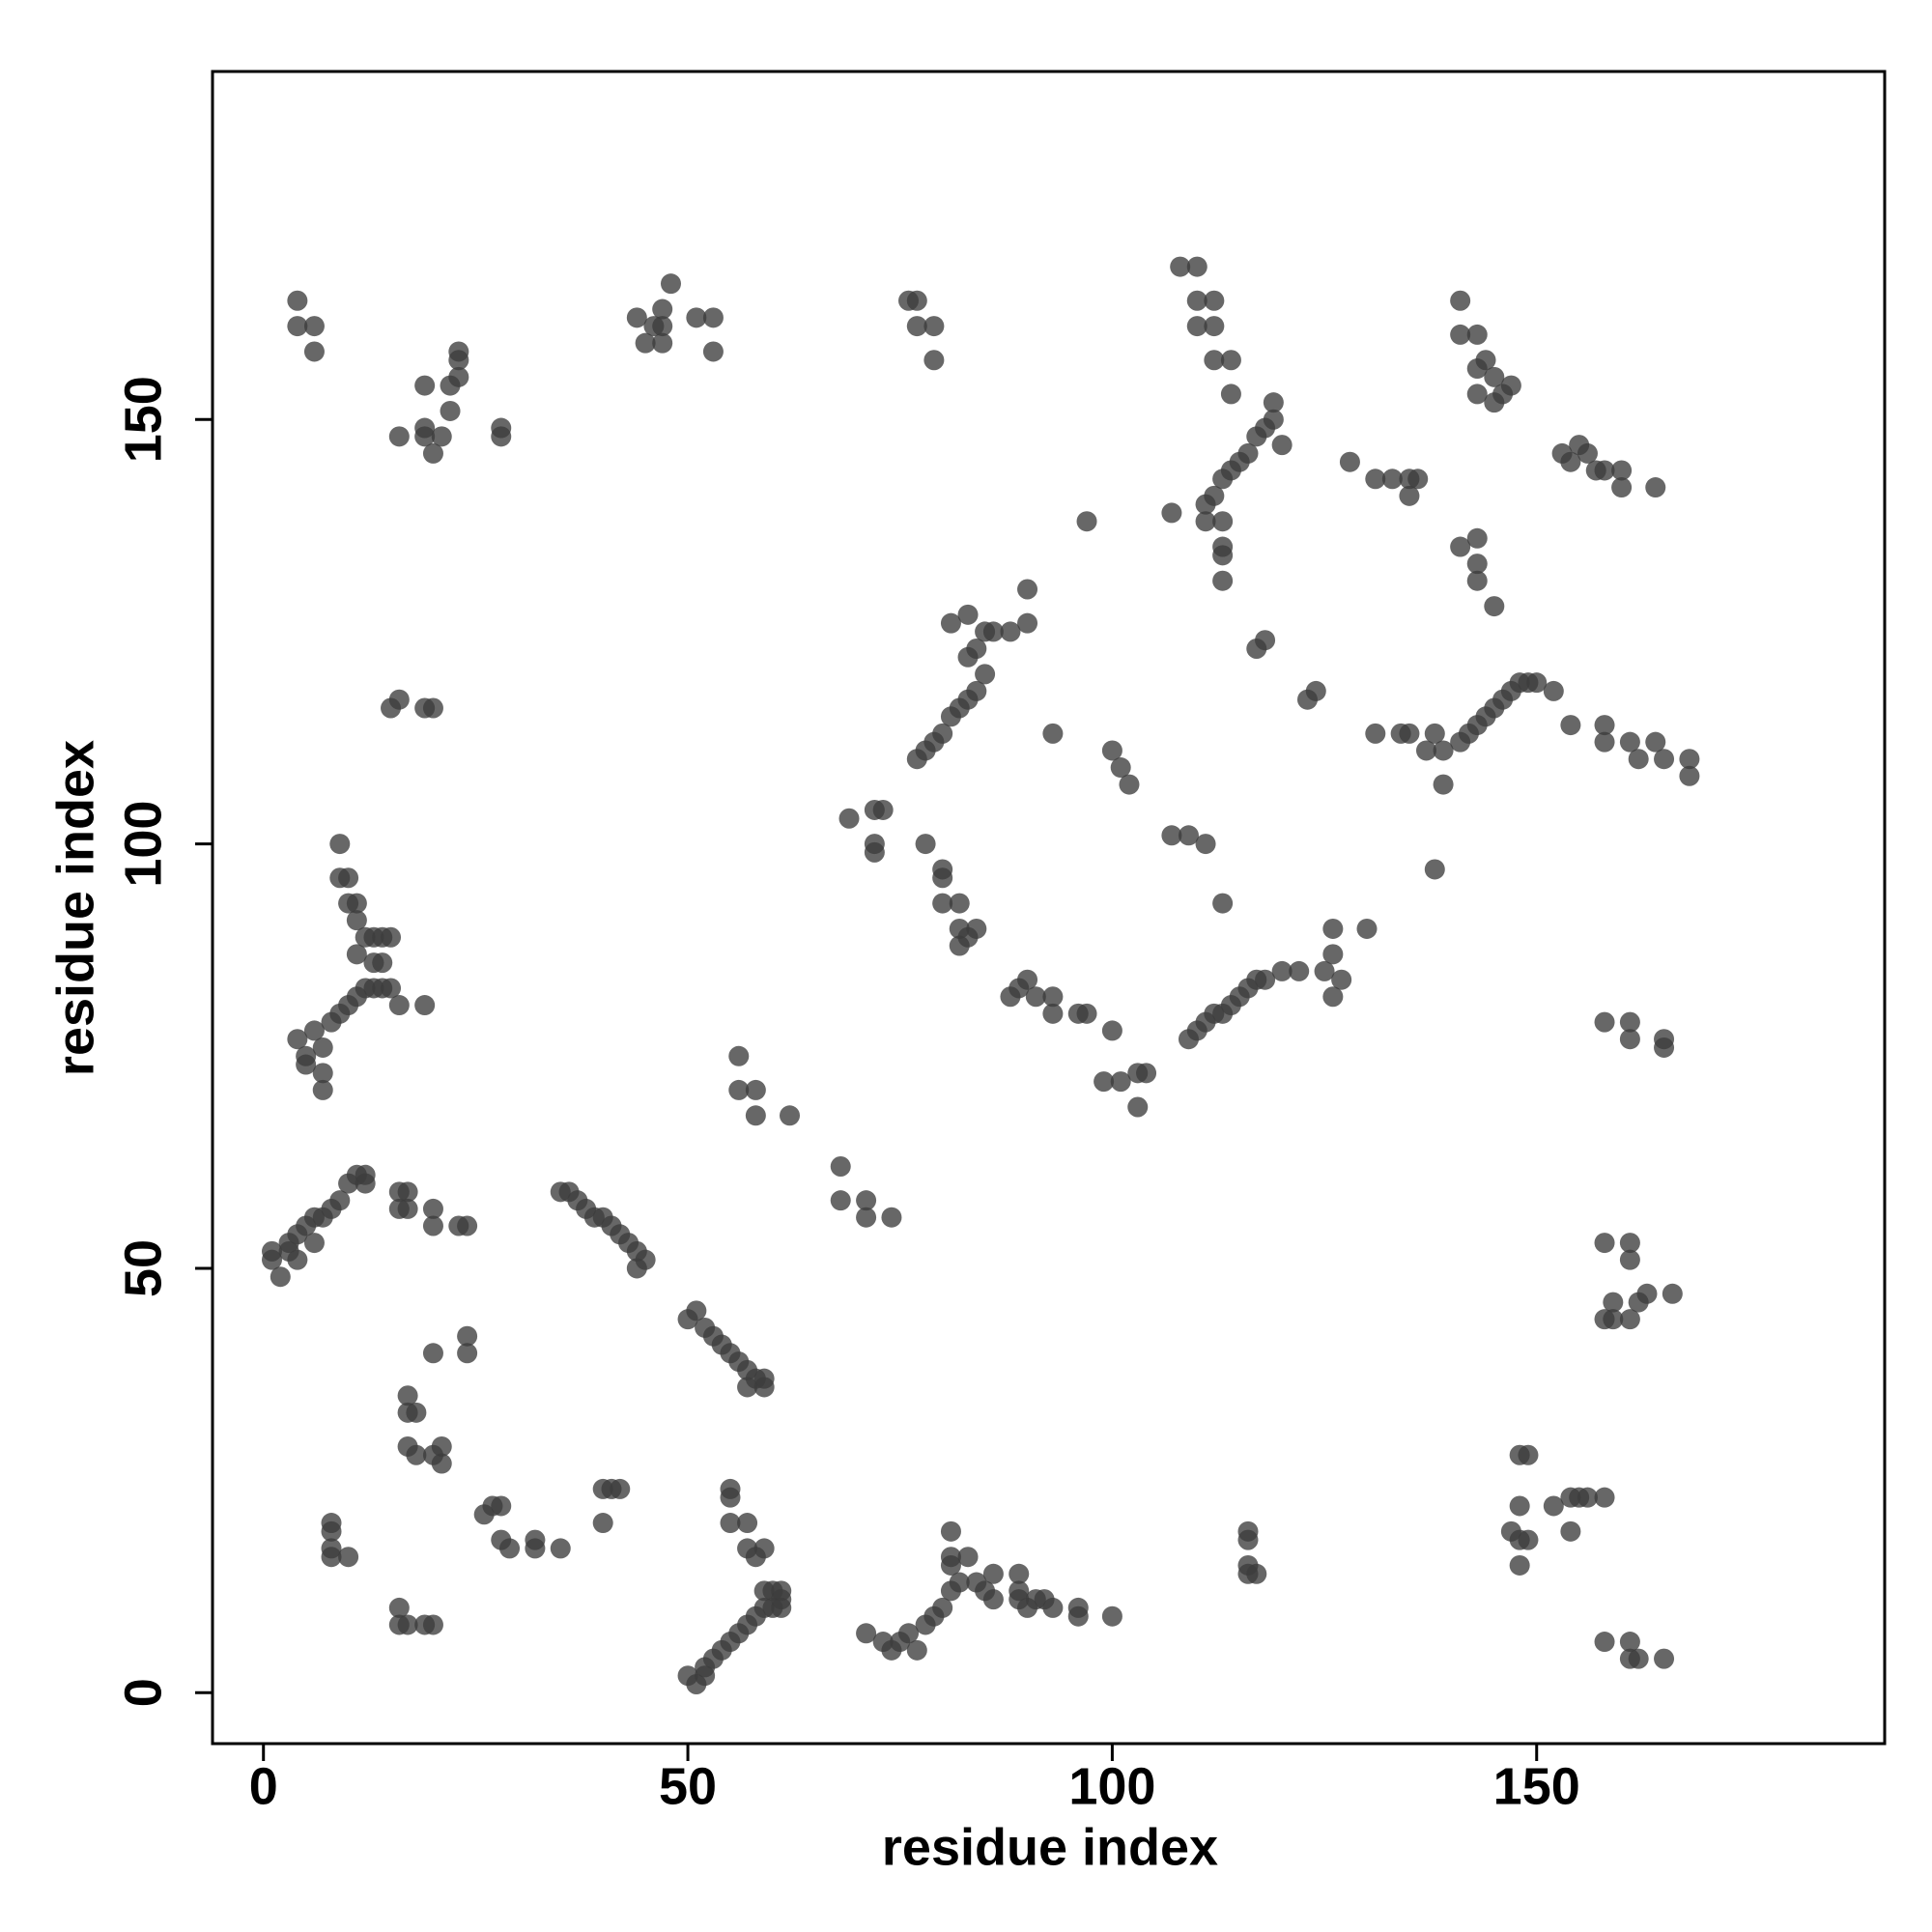 This screenshot has width=1932, height=1932. What do you see at coordinates (1536, 1786) in the screenshot?
I see `x-tick-label: 150` at bounding box center [1536, 1786].